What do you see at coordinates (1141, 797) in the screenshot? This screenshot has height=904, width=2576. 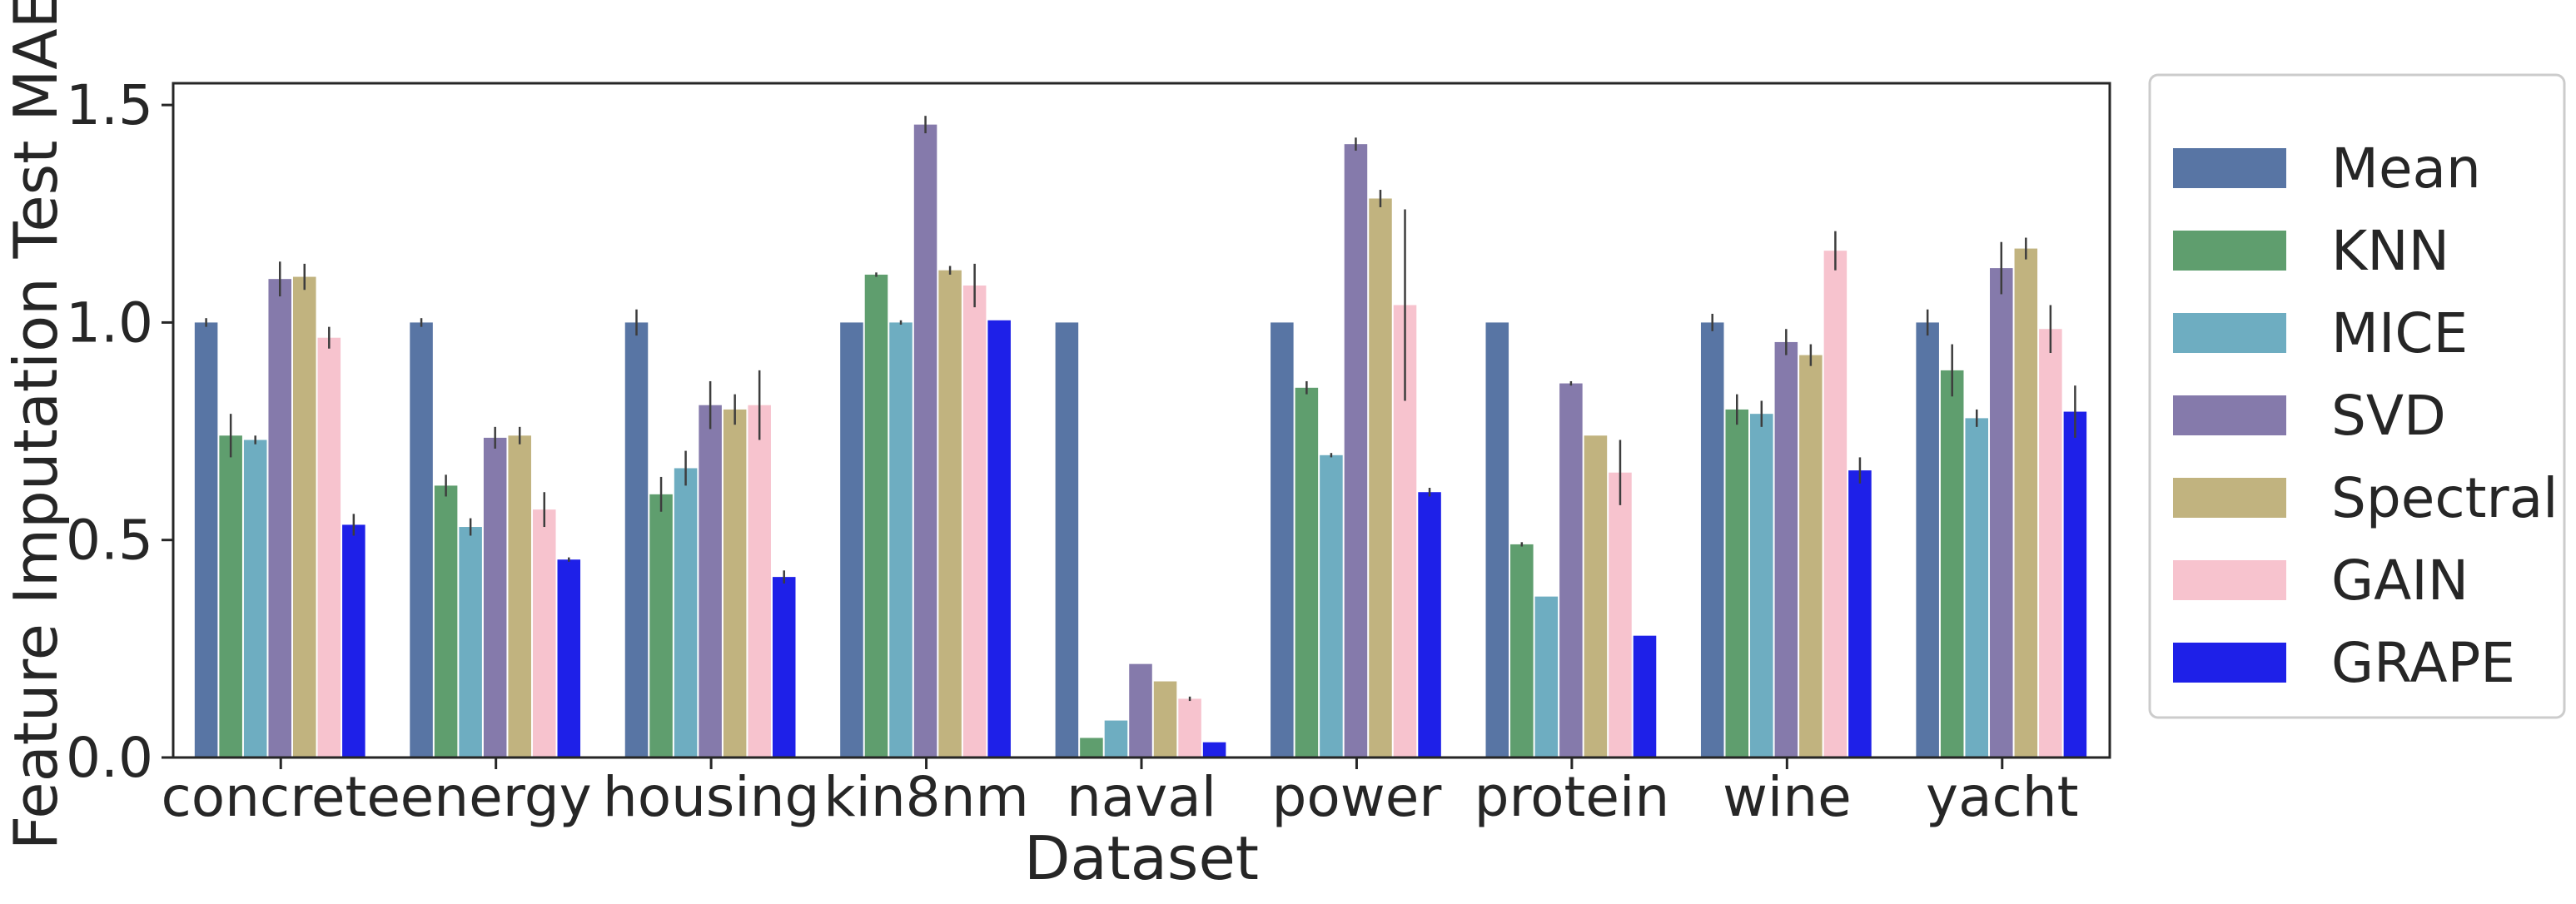 I see `x-tick-label: naval` at bounding box center [1141, 797].